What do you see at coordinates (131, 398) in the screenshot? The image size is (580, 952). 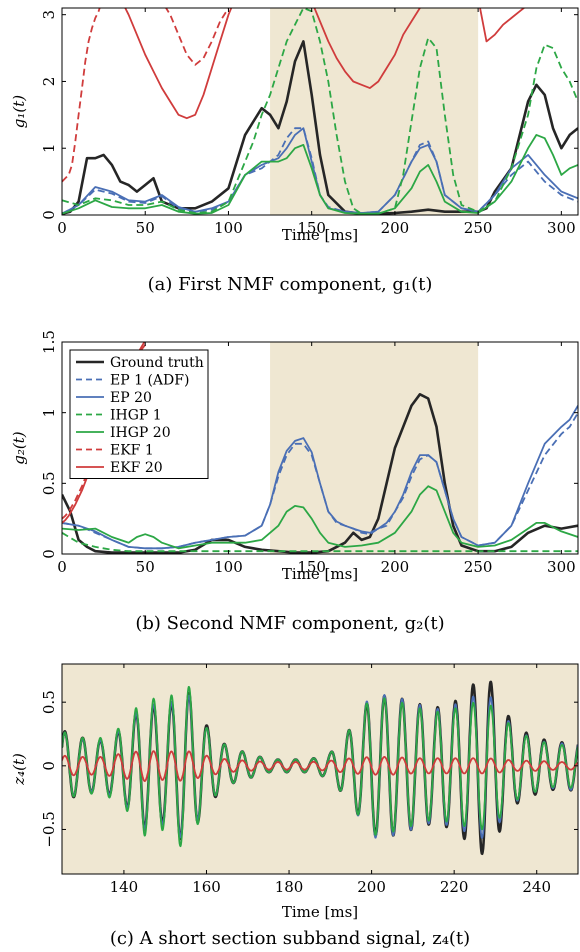 I see `legend-label: EP 20` at bounding box center [131, 398].